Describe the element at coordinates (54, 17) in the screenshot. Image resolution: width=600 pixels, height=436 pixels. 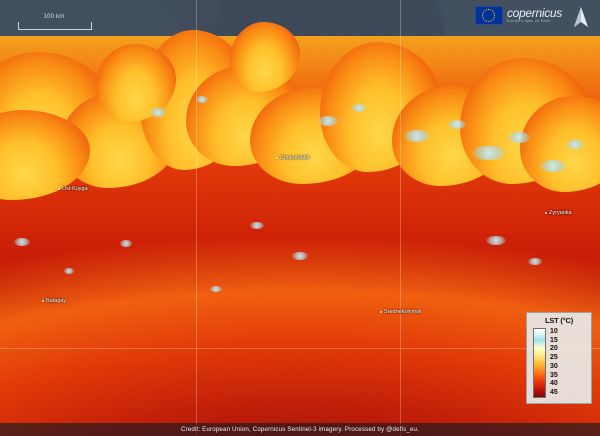
I see `scale-bar-label: 100 km` at that location.